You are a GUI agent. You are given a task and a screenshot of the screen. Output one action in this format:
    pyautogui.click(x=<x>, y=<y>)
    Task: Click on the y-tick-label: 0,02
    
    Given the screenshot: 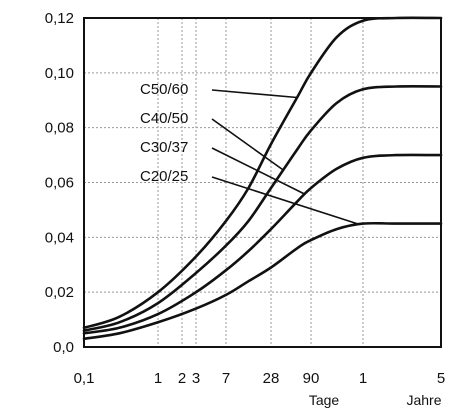 What is the action you would take?
    pyautogui.click(x=59, y=292)
    